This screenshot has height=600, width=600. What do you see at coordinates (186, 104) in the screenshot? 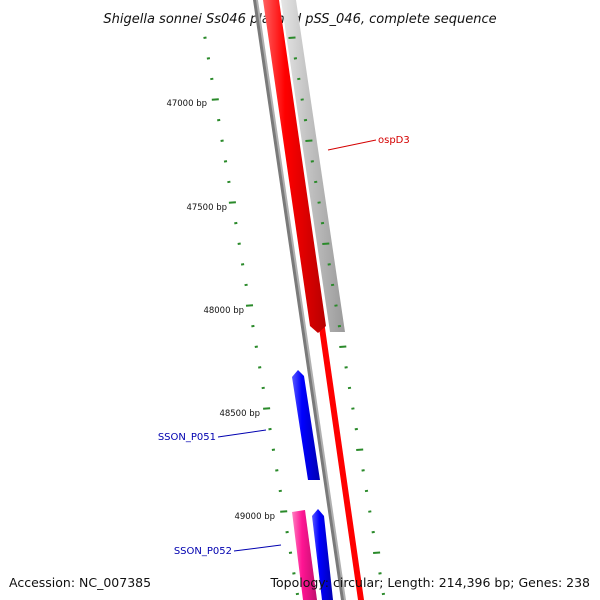
I see `bp-label-47000: 47000 bp` at bounding box center [186, 104].